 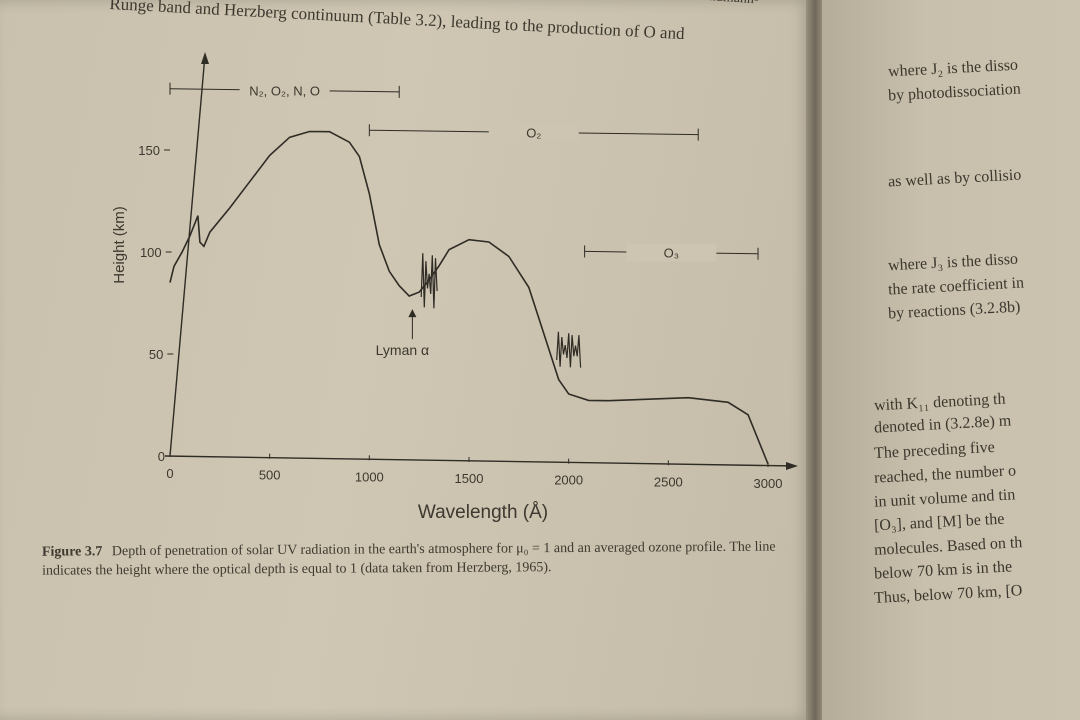 What do you see at coordinates (568, 480) in the screenshot?
I see `x-tick-label-2000: 2000` at bounding box center [568, 480].